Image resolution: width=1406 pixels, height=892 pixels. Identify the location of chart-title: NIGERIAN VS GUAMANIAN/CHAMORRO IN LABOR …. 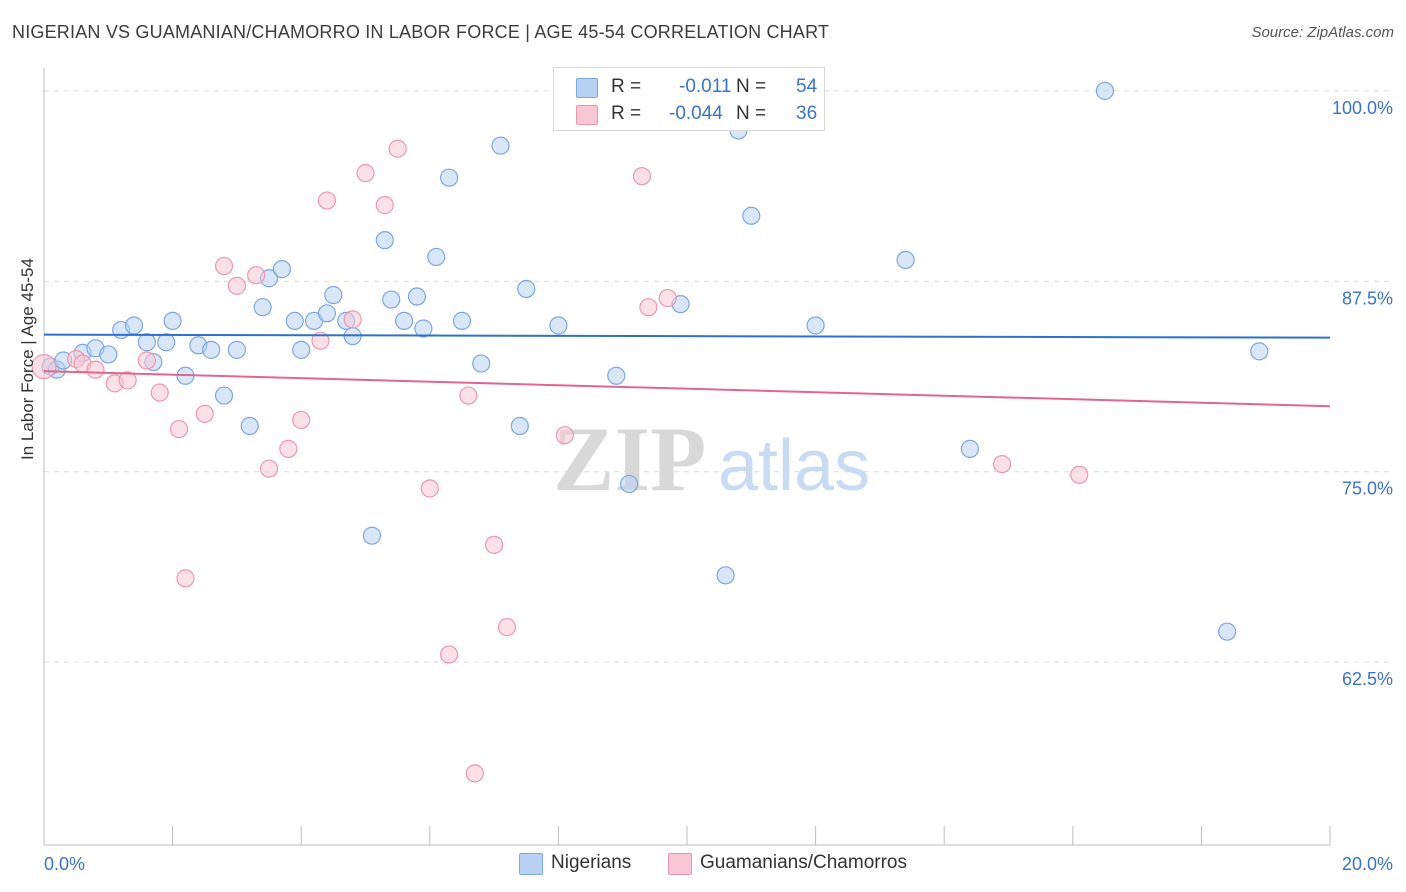
(421, 32).